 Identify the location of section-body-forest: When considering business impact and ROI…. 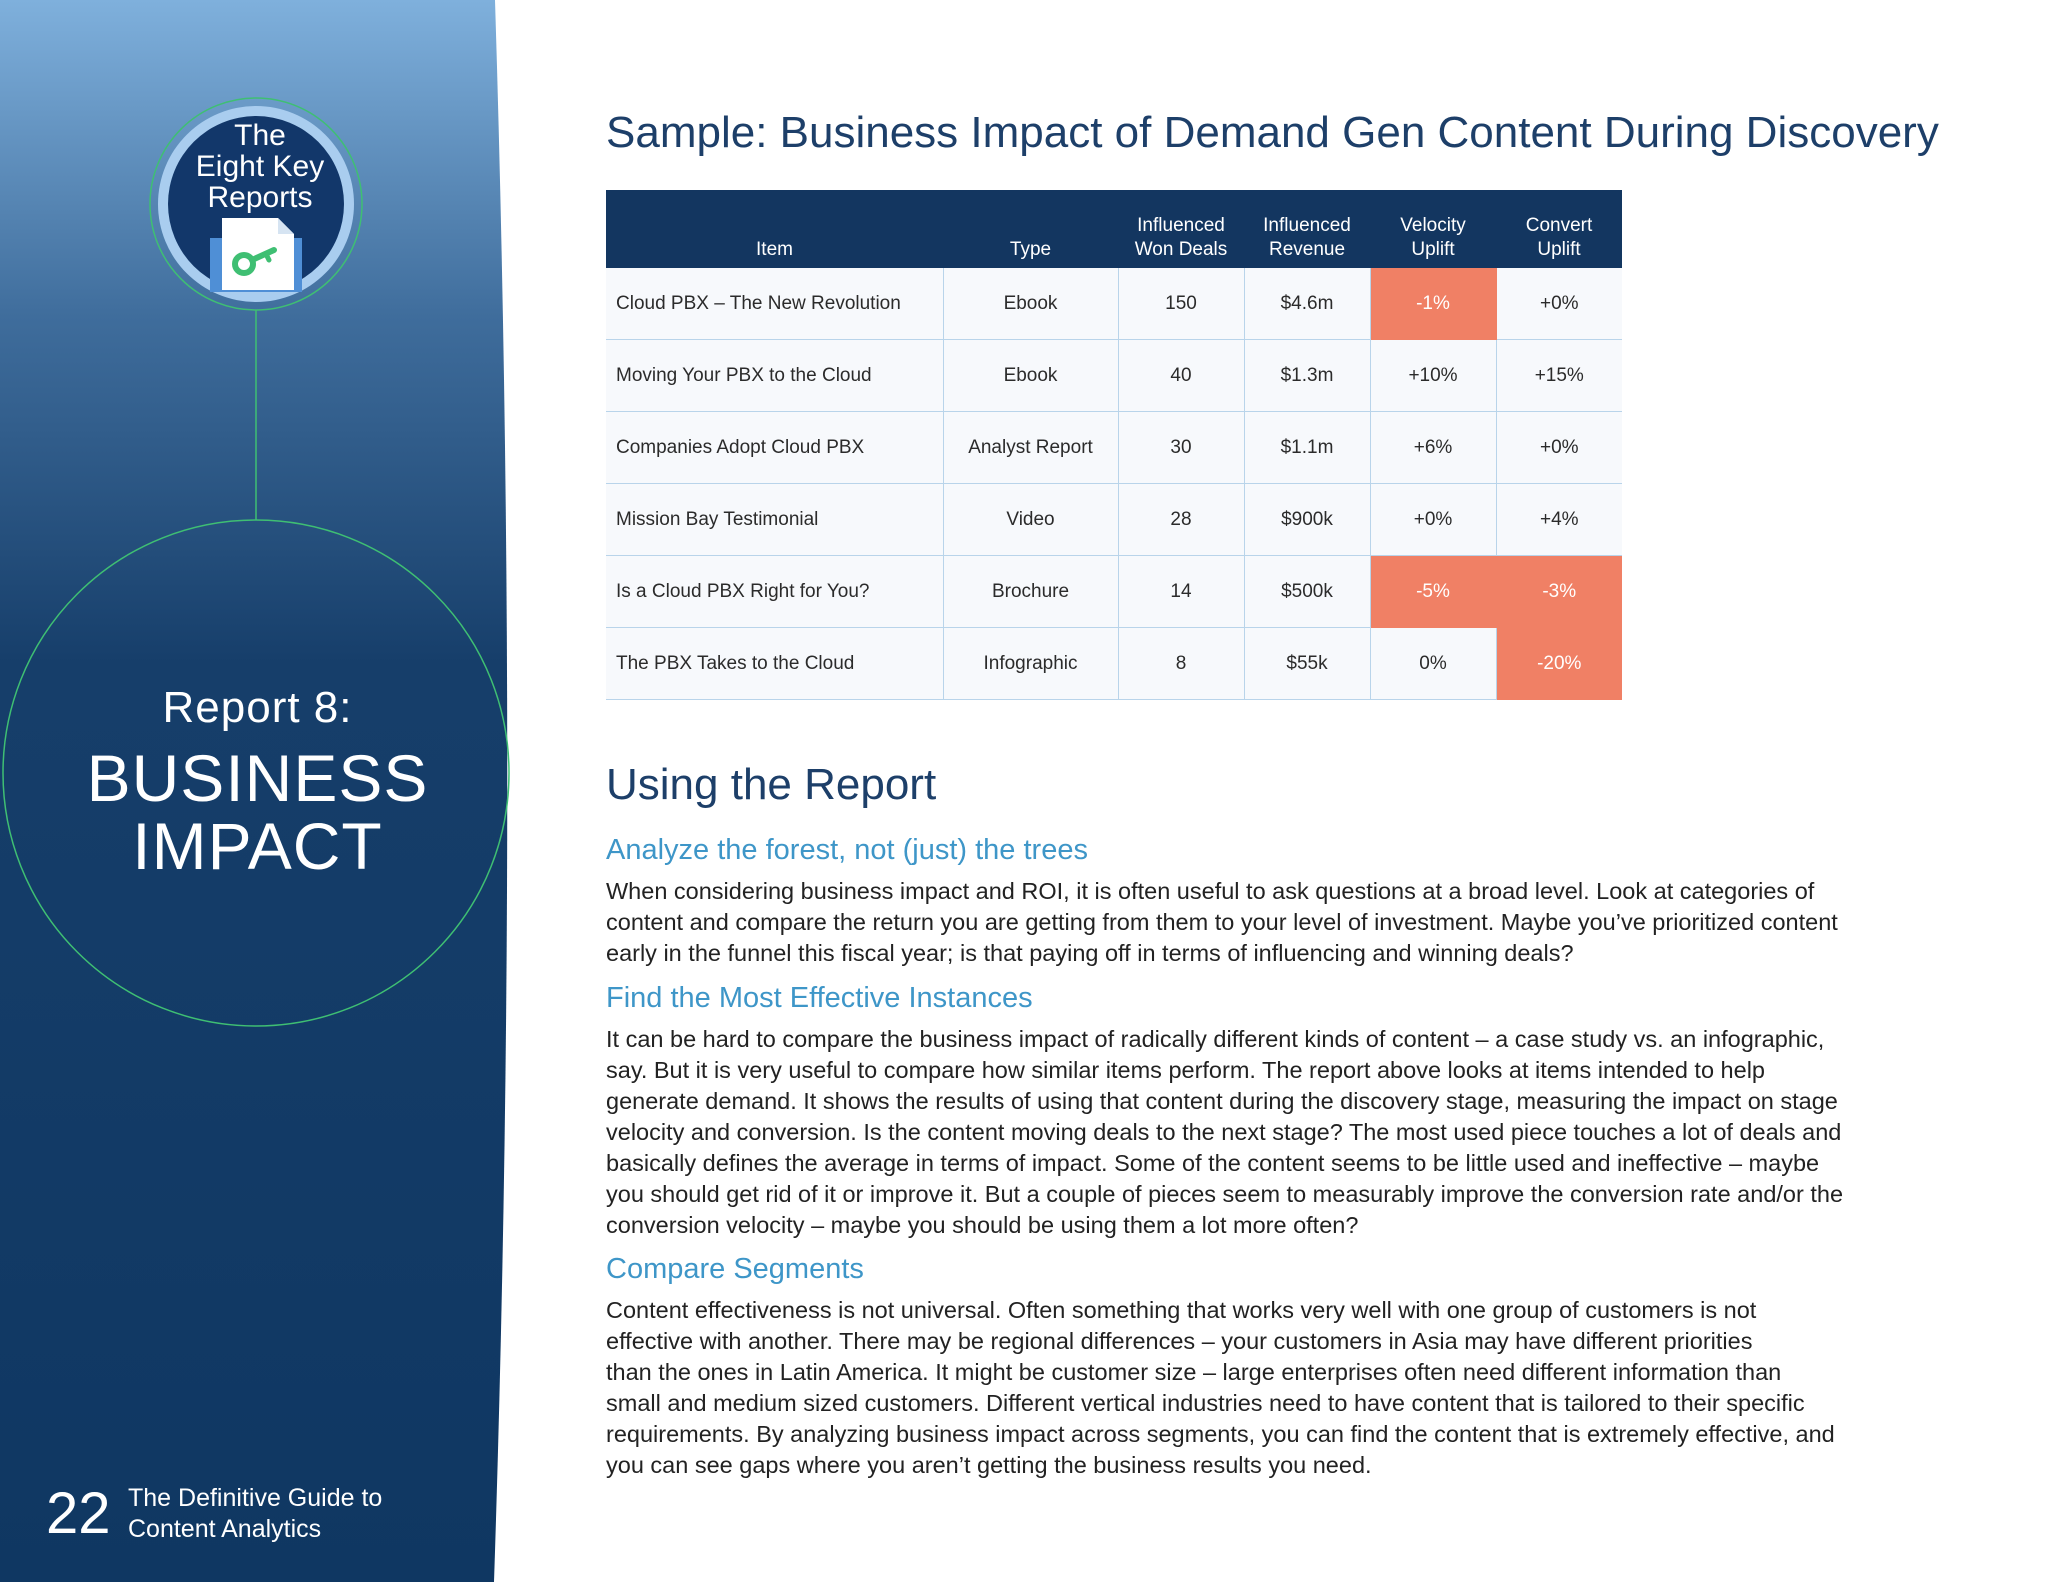
(1222, 922).